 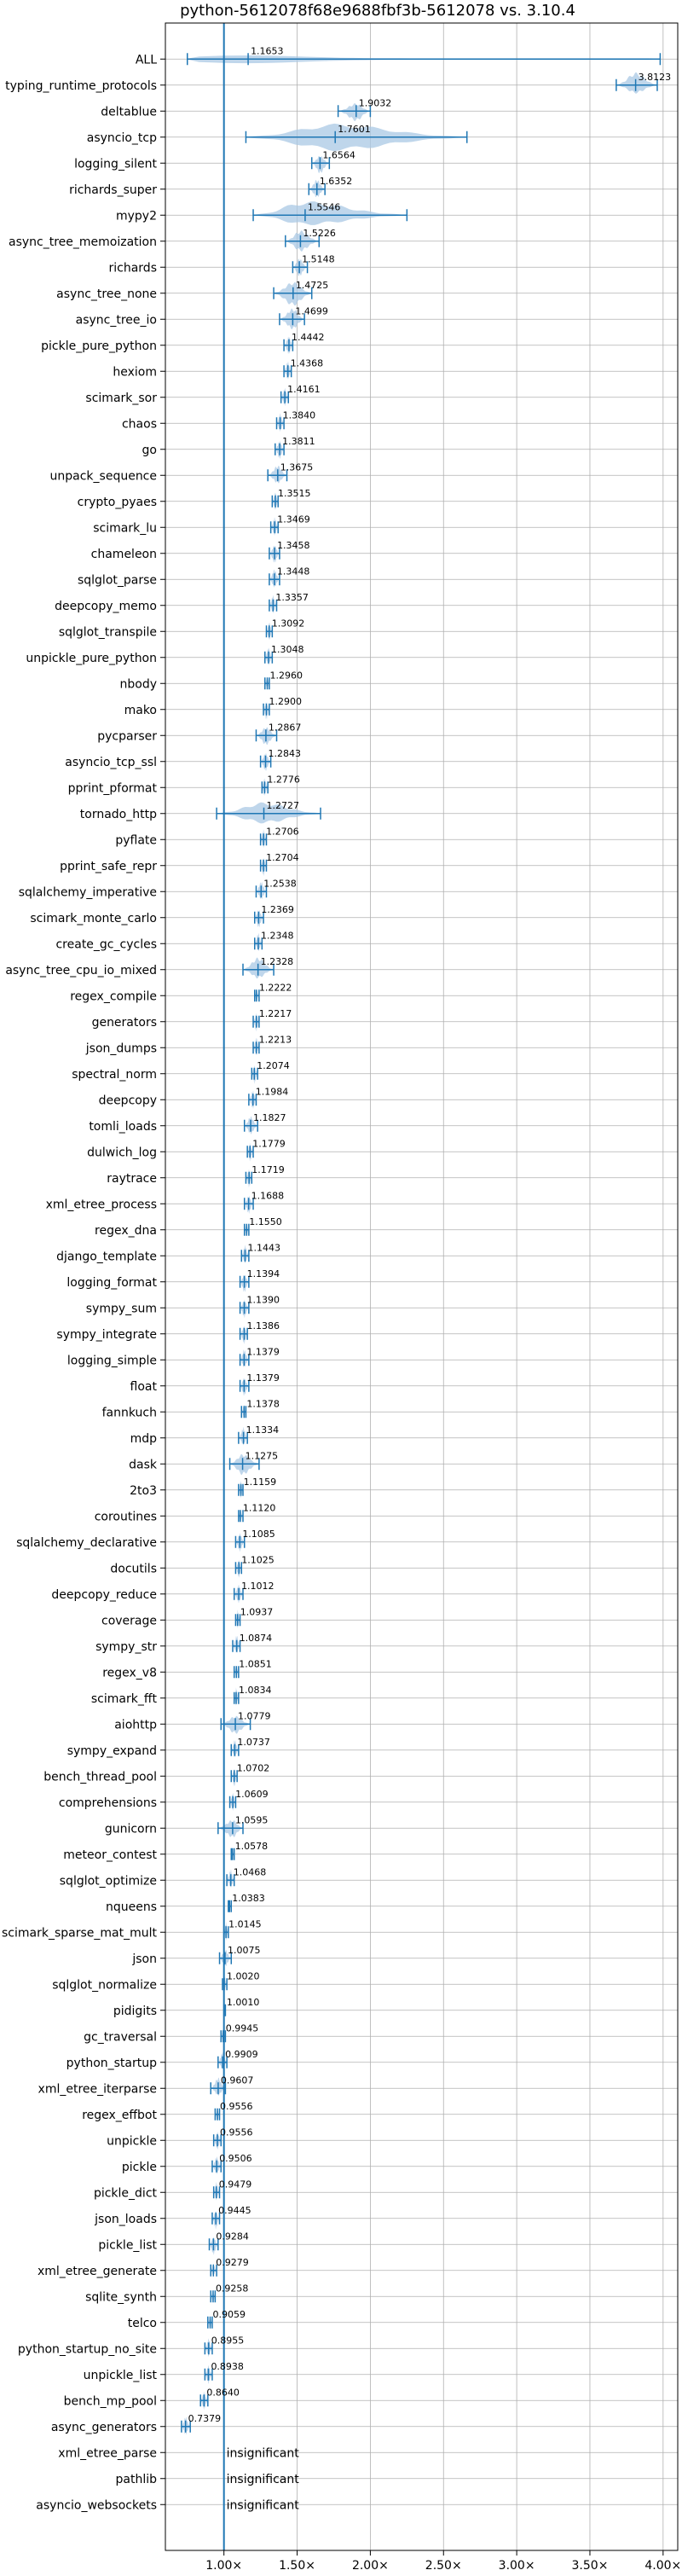 What do you see at coordinates (245, 1950) in the screenshot?
I see `value-label: 1.0075` at bounding box center [245, 1950].